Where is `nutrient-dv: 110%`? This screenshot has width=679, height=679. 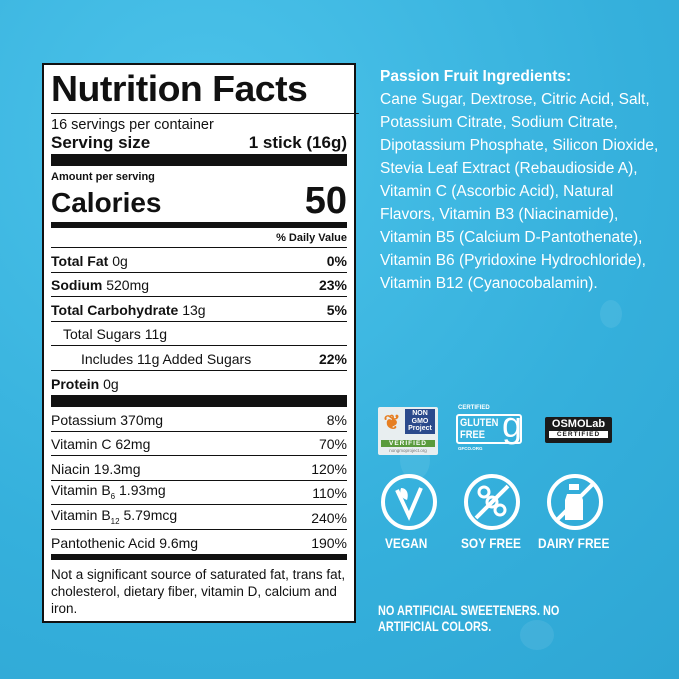 nutrient-dv: 110% is located at coordinates (329, 493).